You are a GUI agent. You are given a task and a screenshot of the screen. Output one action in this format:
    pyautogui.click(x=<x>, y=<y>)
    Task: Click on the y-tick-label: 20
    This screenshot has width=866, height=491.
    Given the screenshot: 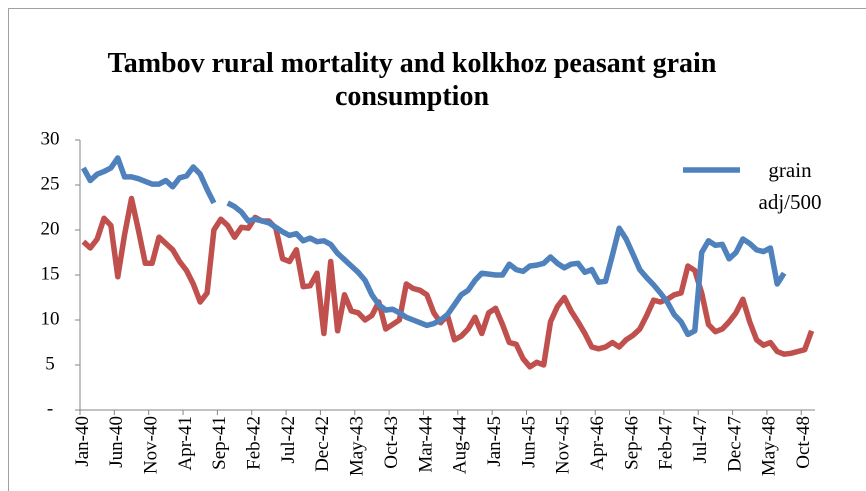 What is the action you would take?
    pyautogui.click(x=50, y=228)
    